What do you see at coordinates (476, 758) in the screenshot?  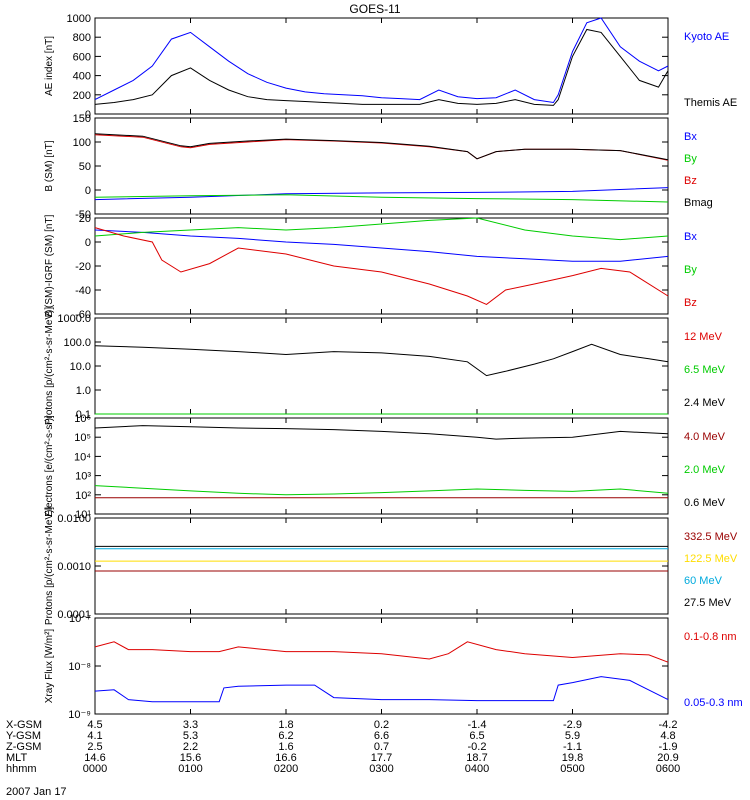 I see `x-row-value: 18.7` at bounding box center [476, 758].